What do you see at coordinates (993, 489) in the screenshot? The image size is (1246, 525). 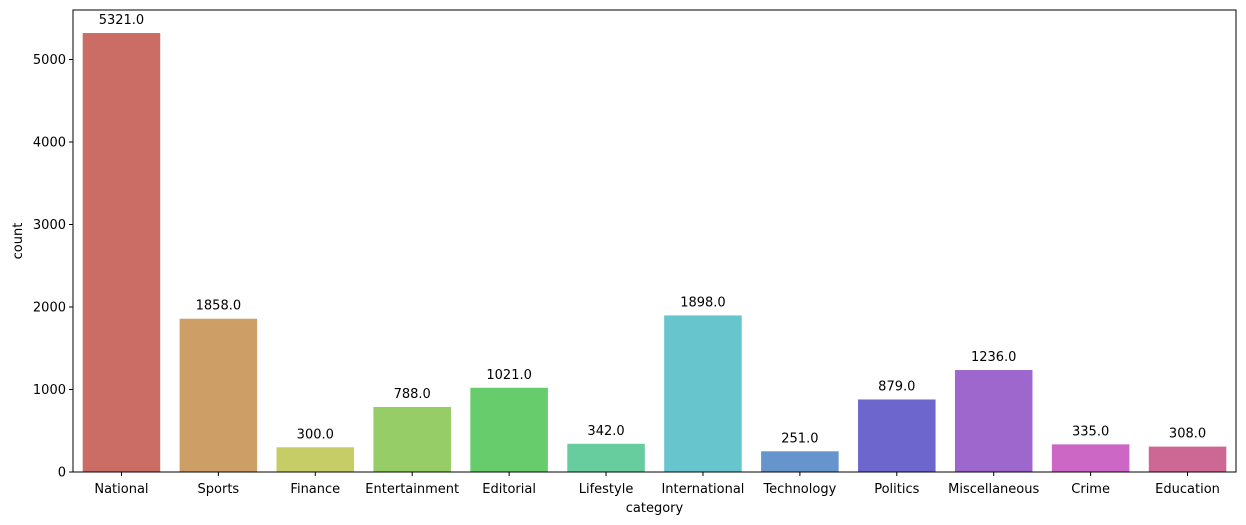 I see `x-tick-label: Miscellaneous` at bounding box center [993, 489].